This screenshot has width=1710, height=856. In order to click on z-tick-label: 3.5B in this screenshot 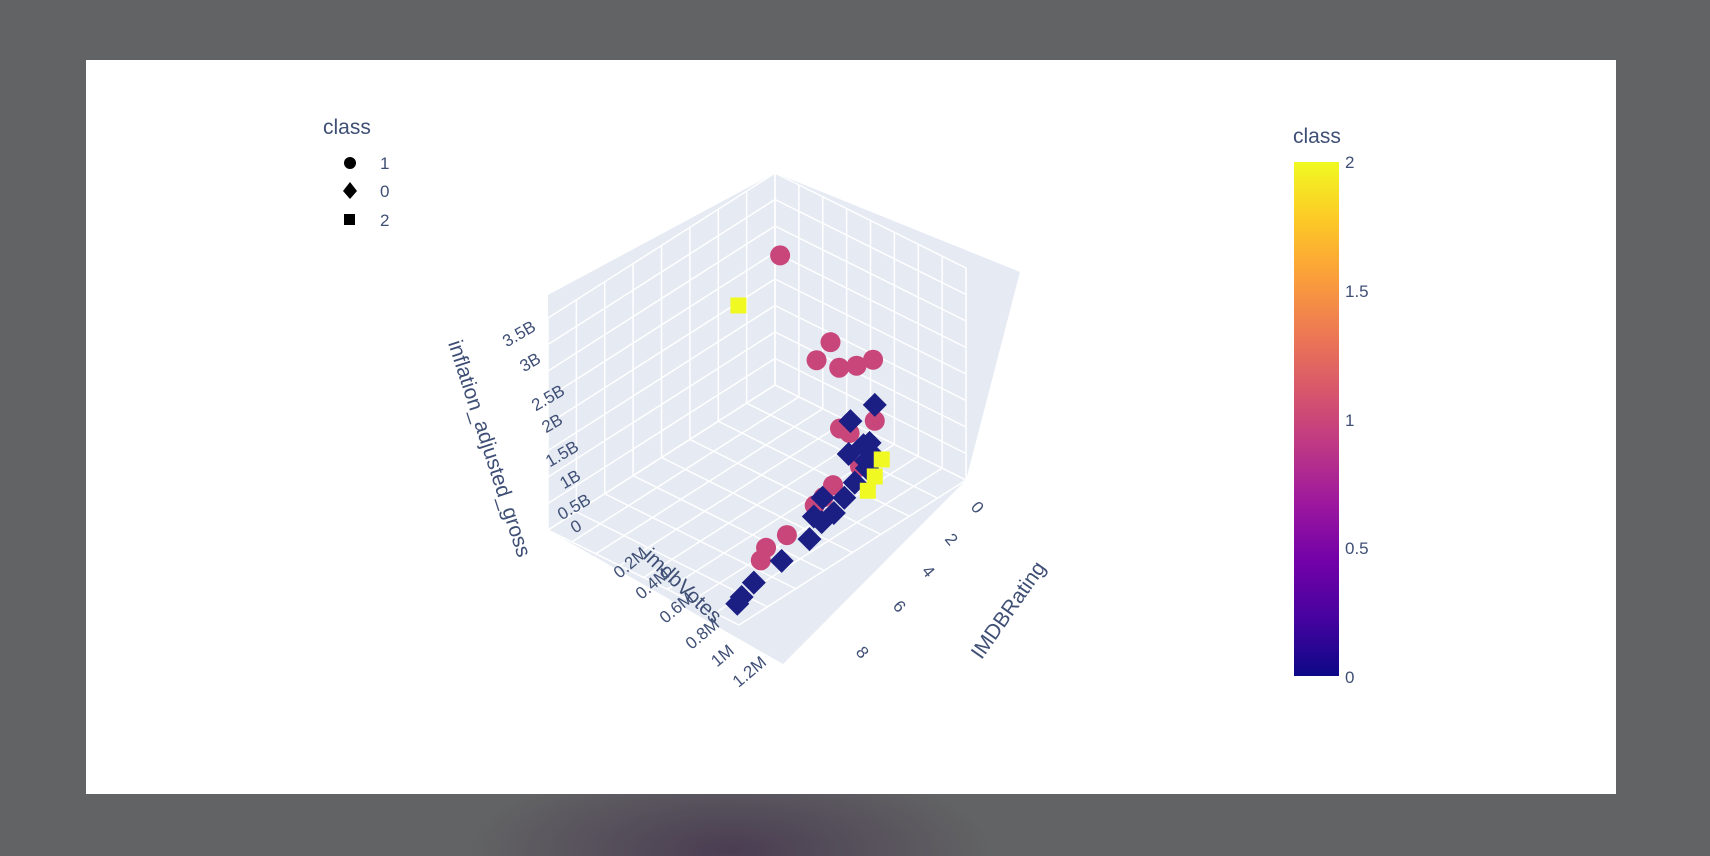, I will do `click(519, 334)`.